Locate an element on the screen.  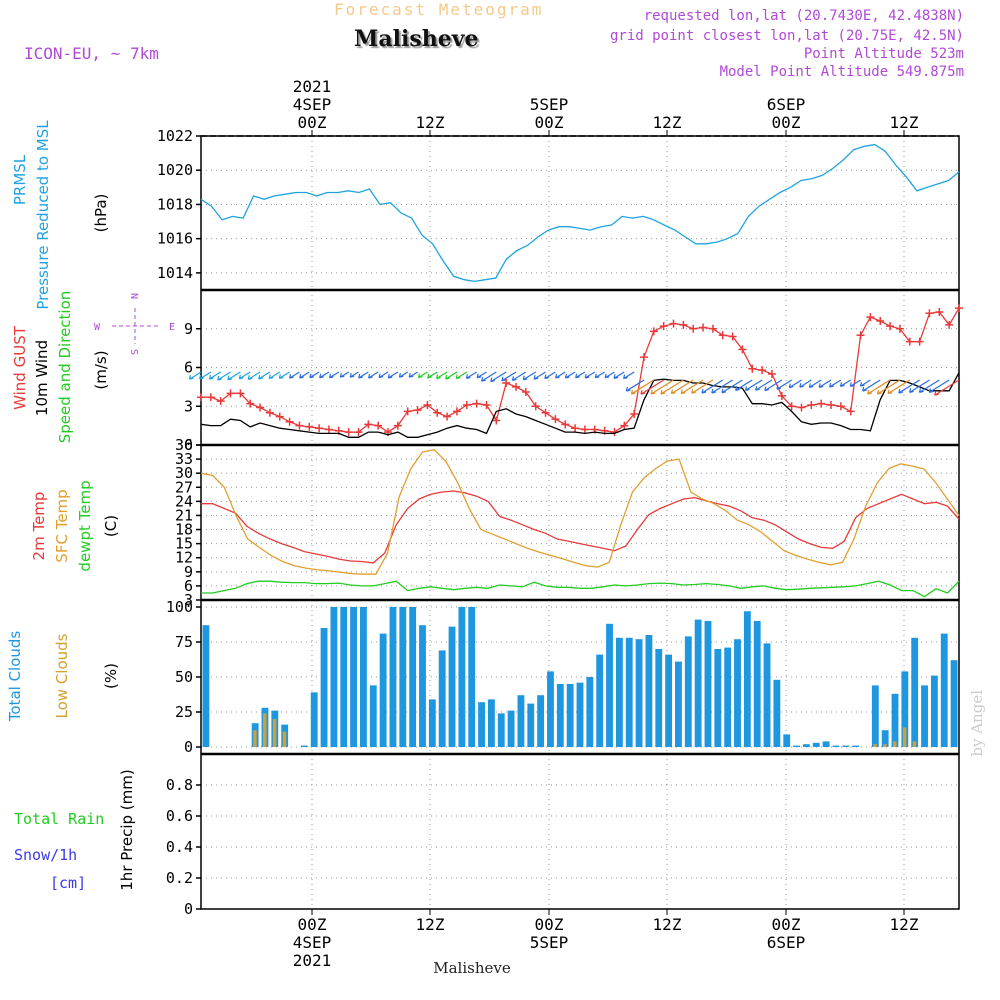
sfc-temp-line is located at coordinates (580, 511).